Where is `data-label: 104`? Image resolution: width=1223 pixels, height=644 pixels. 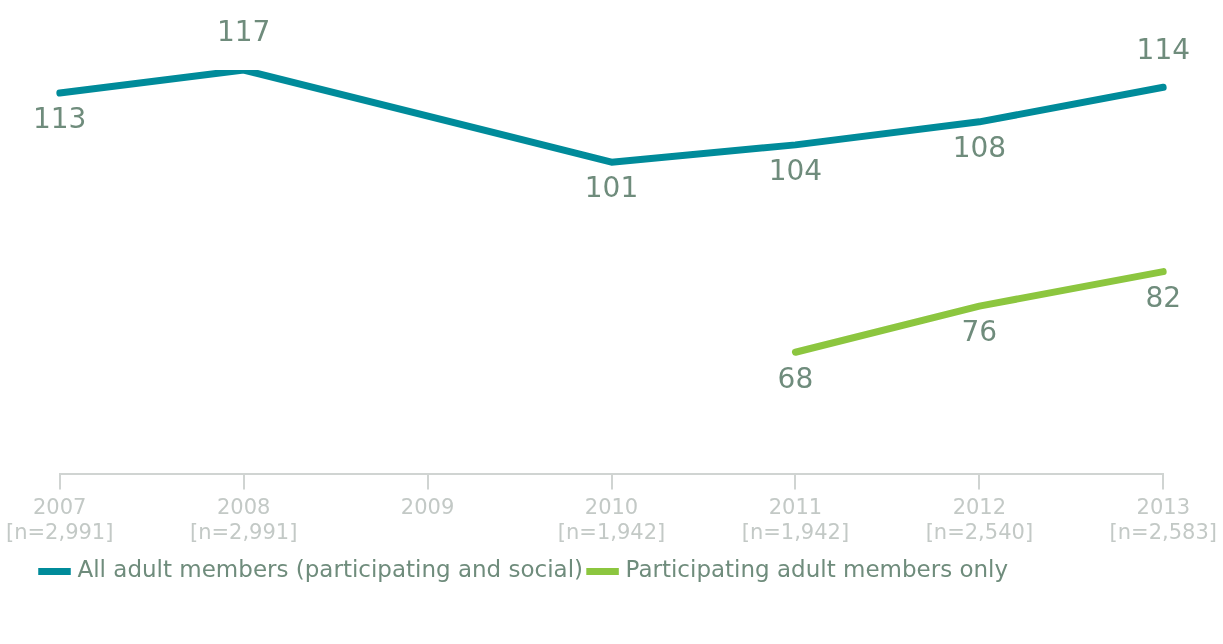 data-label: 104 is located at coordinates (795, 171).